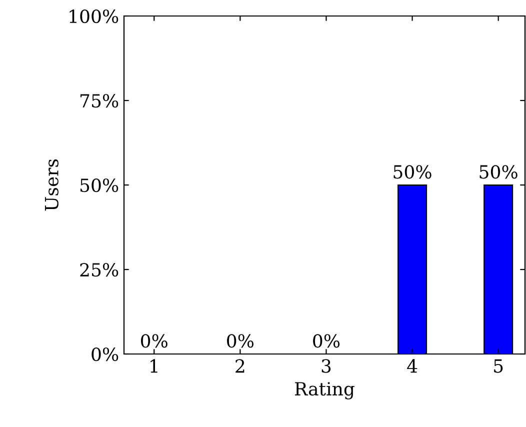 The height and width of the screenshot is (427, 526). Describe the element at coordinates (51, 185) in the screenshot. I see `y-axis-title: Users` at that location.